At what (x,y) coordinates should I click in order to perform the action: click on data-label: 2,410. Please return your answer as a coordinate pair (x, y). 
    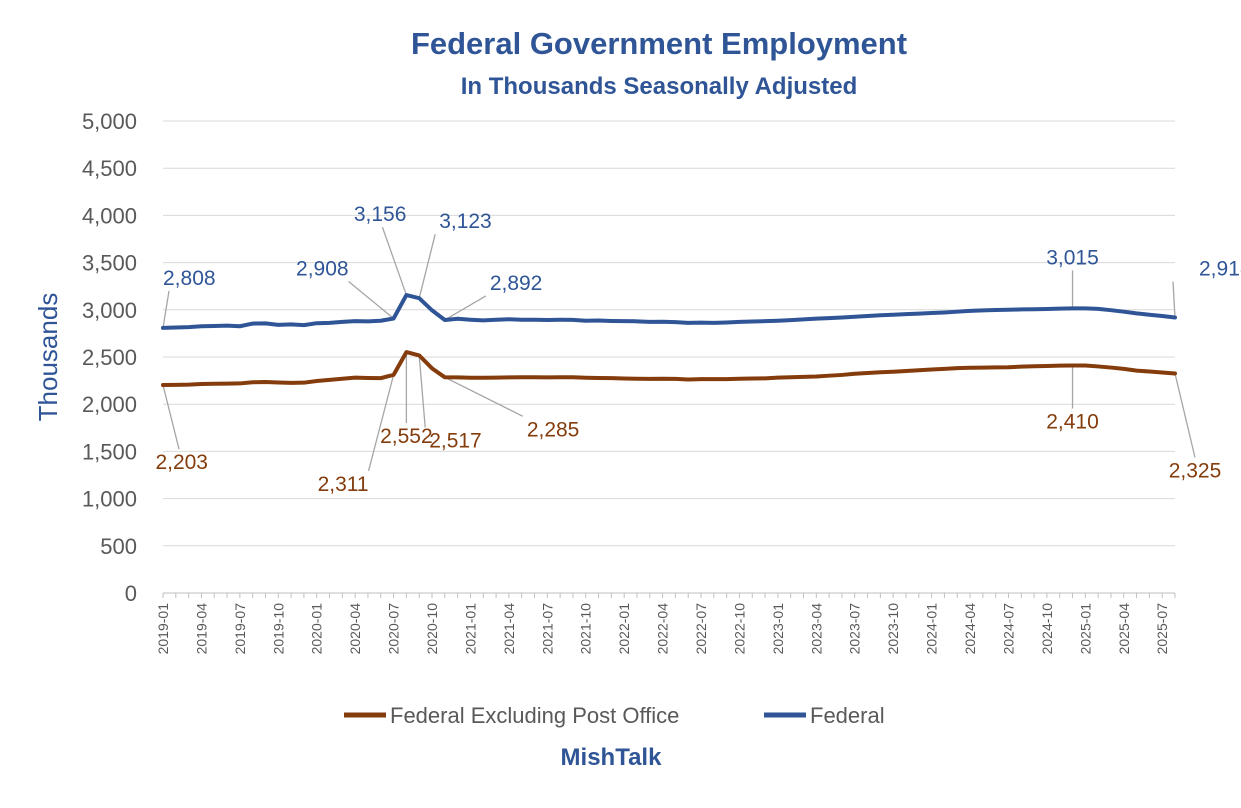
    Looking at the image, I should click on (1072, 421).